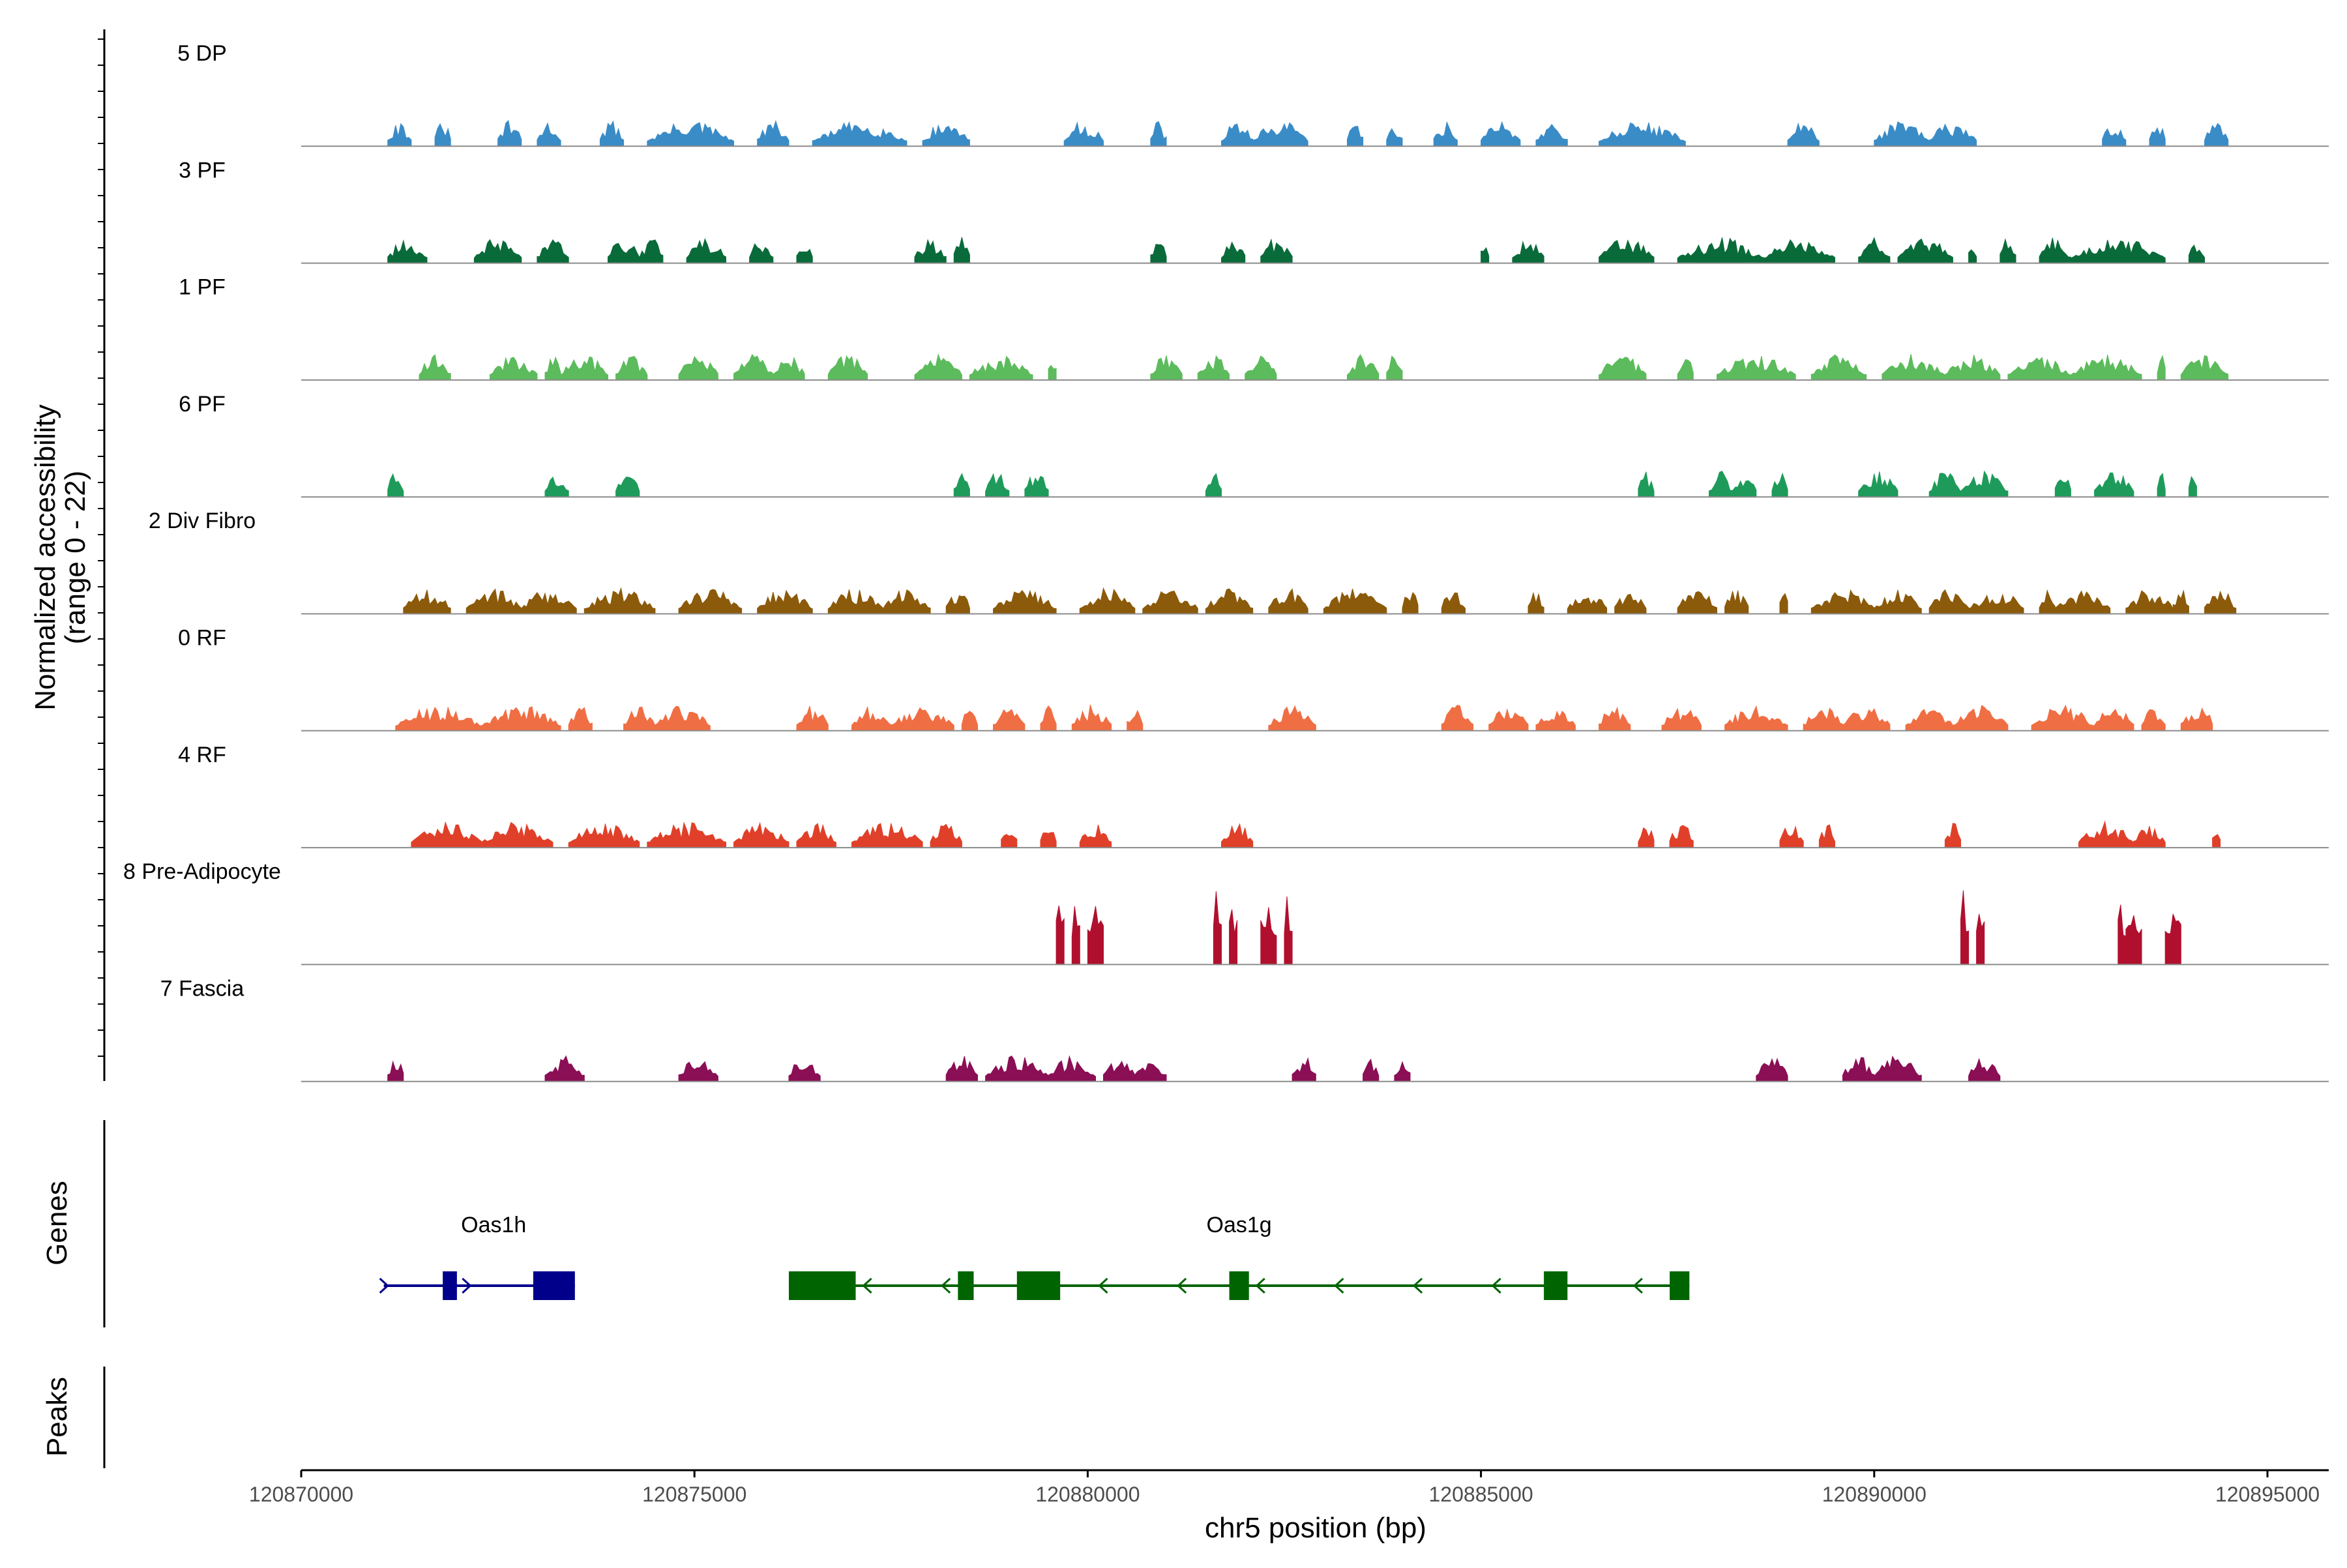 This screenshot has width=2347, height=1568. What do you see at coordinates (75, 558) in the screenshot?
I see `y-axis-subtitle: (range 0 - 22)` at bounding box center [75, 558].